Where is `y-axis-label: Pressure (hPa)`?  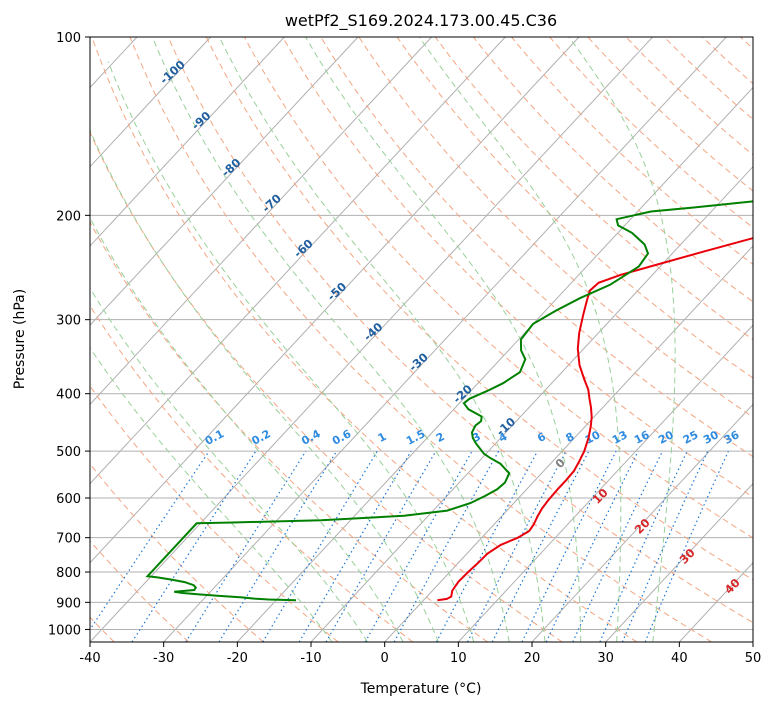 y-axis-label: Pressure (hPa) is located at coordinates (20, 339).